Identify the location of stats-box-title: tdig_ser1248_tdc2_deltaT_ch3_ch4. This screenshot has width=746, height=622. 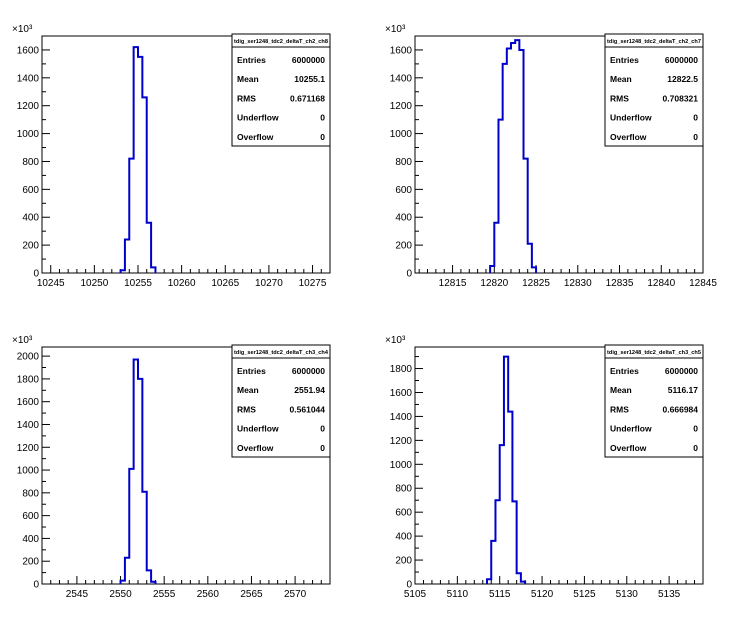
(281, 353).